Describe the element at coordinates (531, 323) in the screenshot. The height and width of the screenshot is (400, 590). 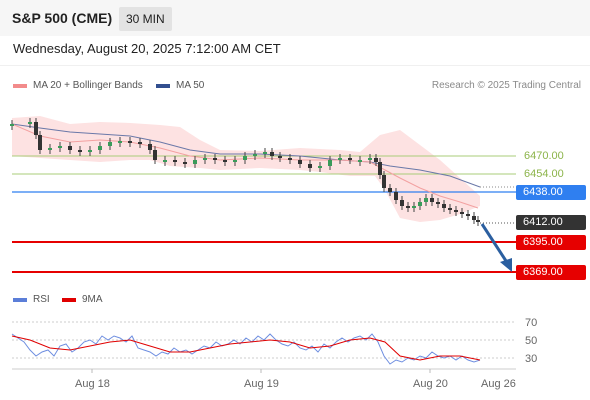
I see `rsi-axis-label: 70` at that location.